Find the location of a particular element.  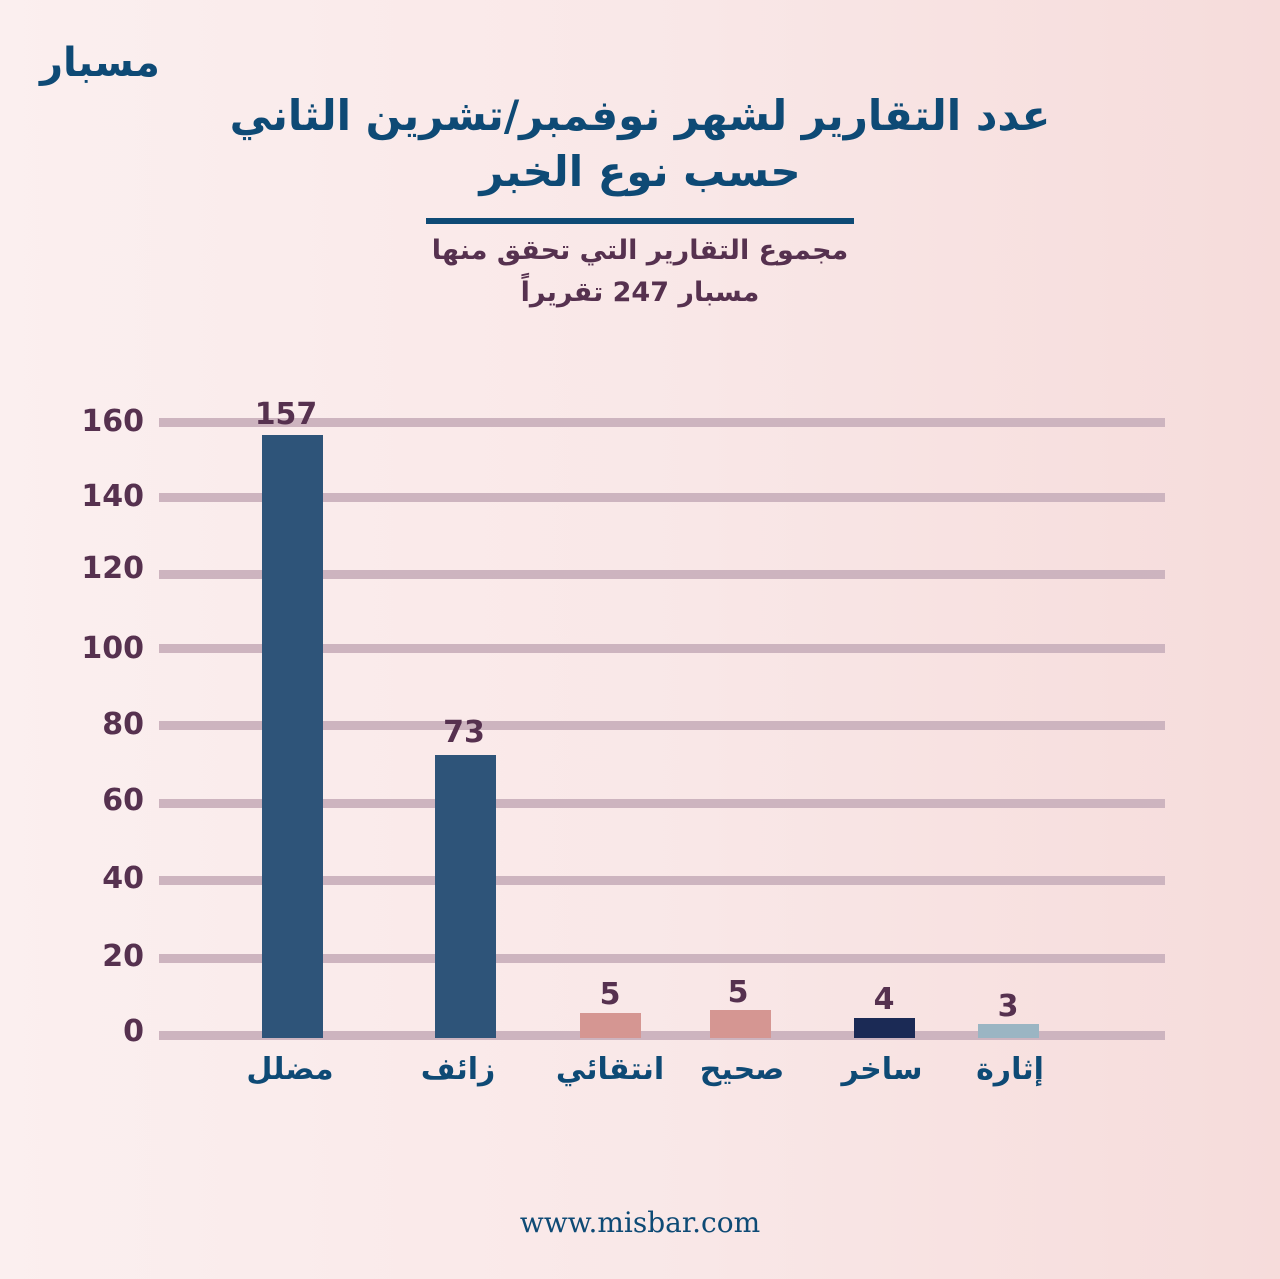

y-tick-label: 160 is located at coordinates (112, 421).